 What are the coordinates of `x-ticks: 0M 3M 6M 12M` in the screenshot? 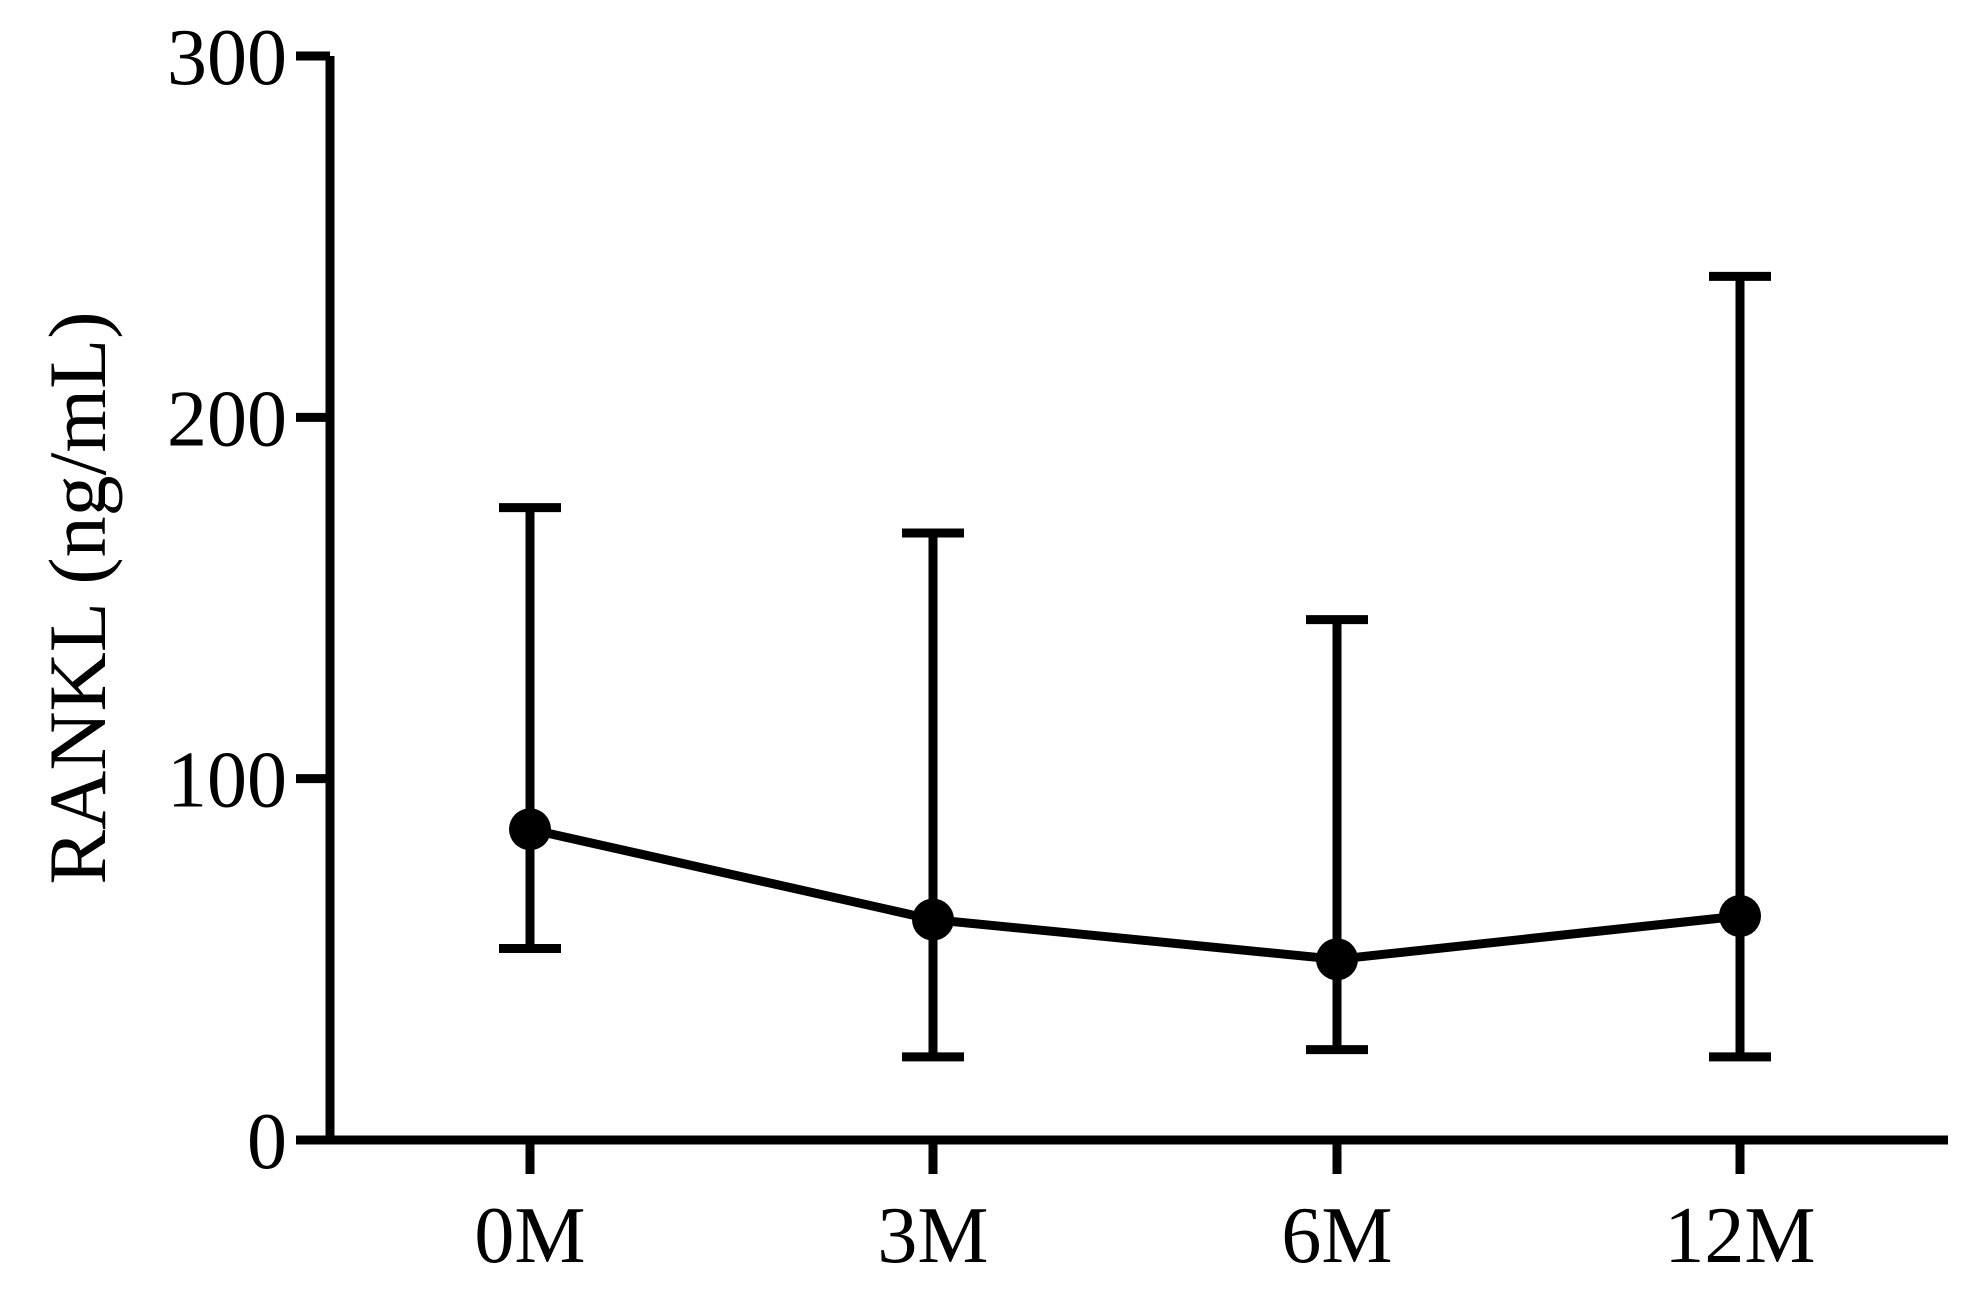 It's located at (1145, 1210).